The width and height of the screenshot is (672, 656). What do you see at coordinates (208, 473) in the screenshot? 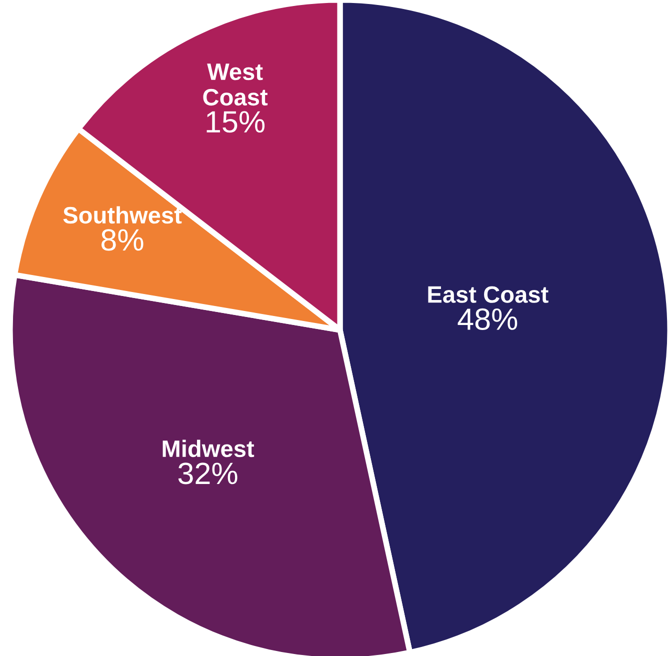
I see `data-label: 32%` at bounding box center [208, 473].